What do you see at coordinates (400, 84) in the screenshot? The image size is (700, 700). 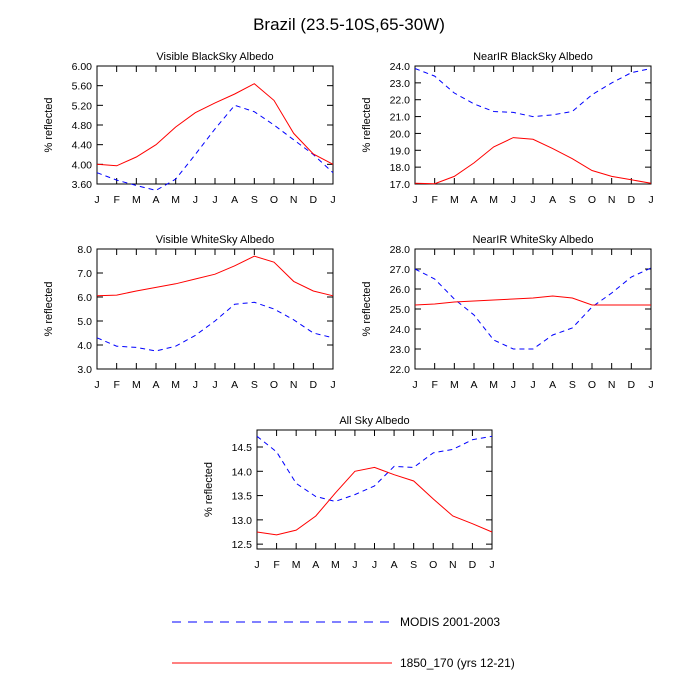 I see `panel-2-ytick-label: 23.0` at bounding box center [400, 84].